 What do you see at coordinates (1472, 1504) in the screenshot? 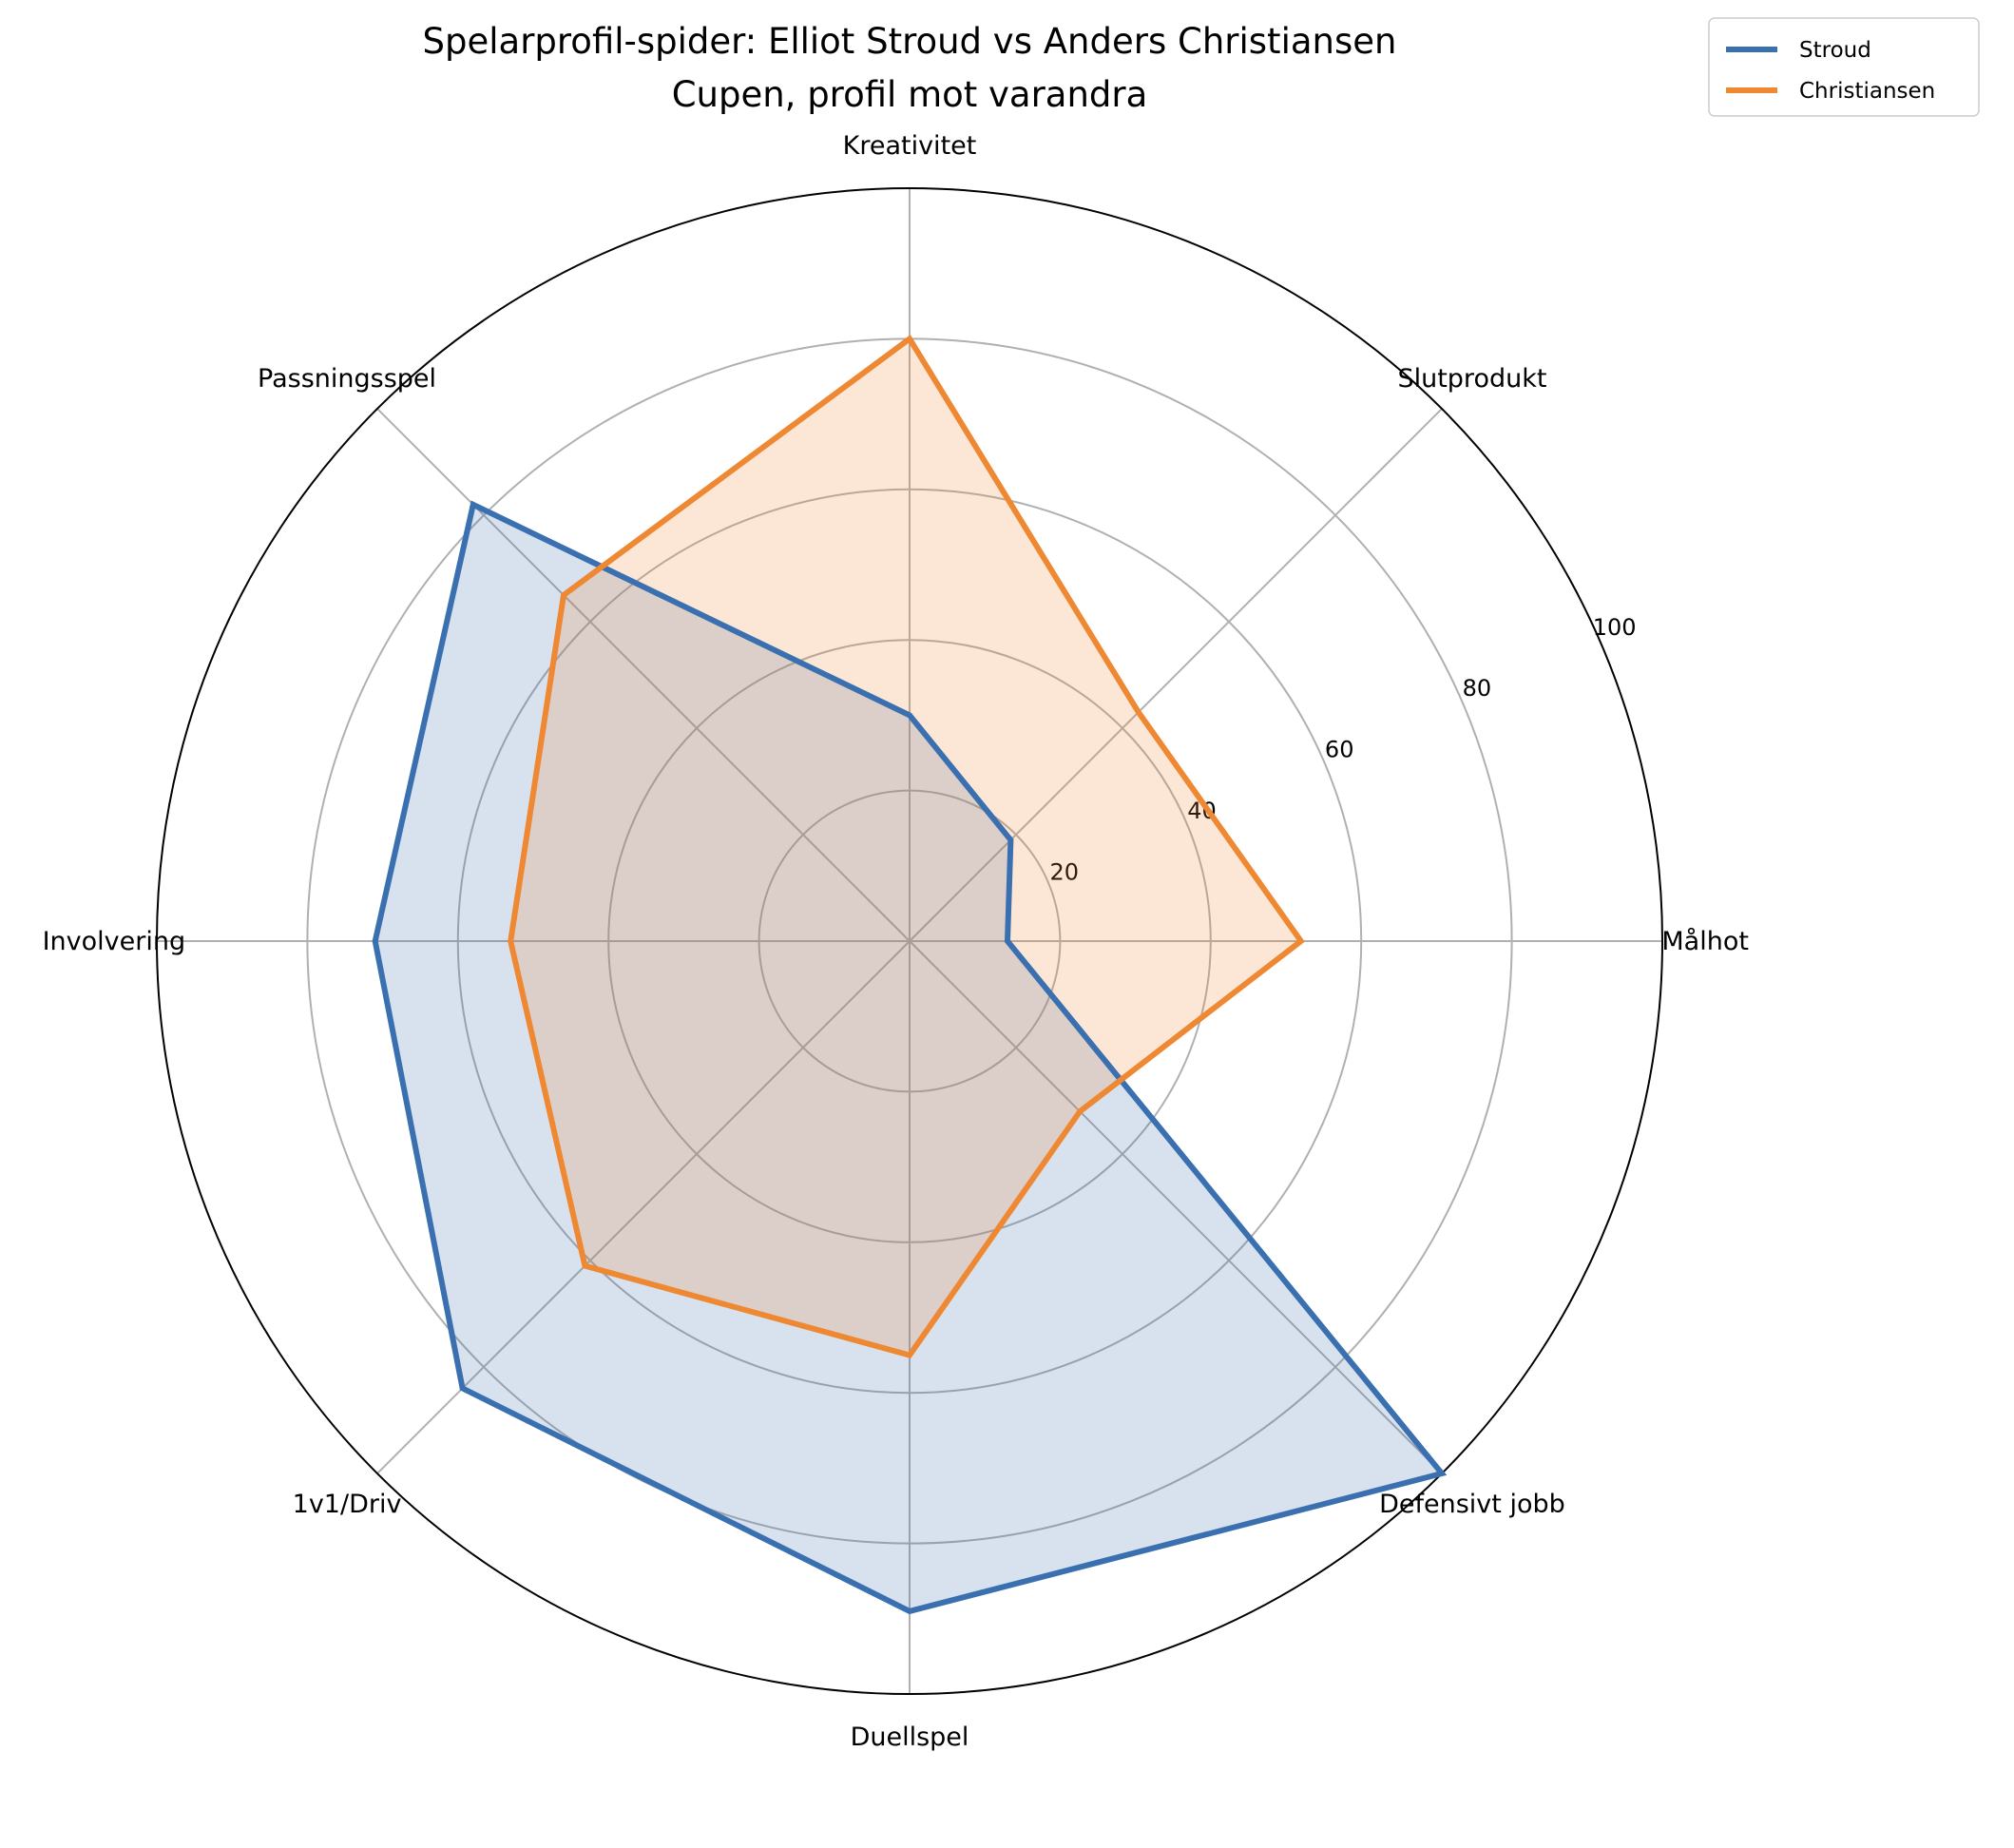
I see `axis-label: Defensivt jobb` at bounding box center [1472, 1504].